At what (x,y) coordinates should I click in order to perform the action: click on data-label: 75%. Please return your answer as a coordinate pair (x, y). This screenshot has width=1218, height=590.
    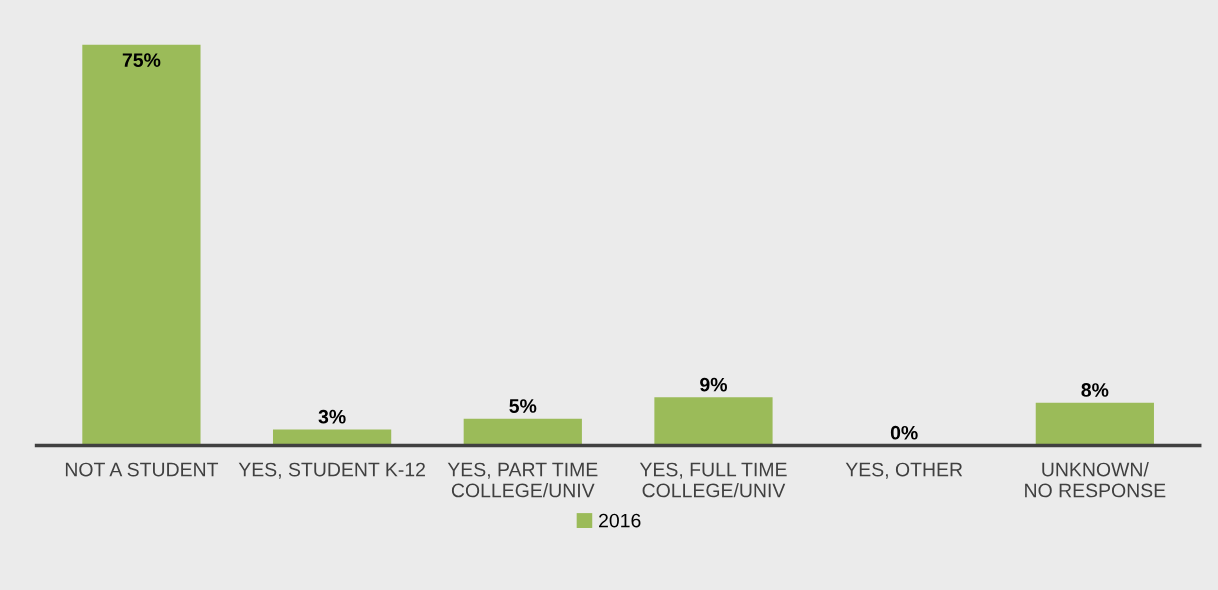
    Looking at the image, I should click on (141, 60).